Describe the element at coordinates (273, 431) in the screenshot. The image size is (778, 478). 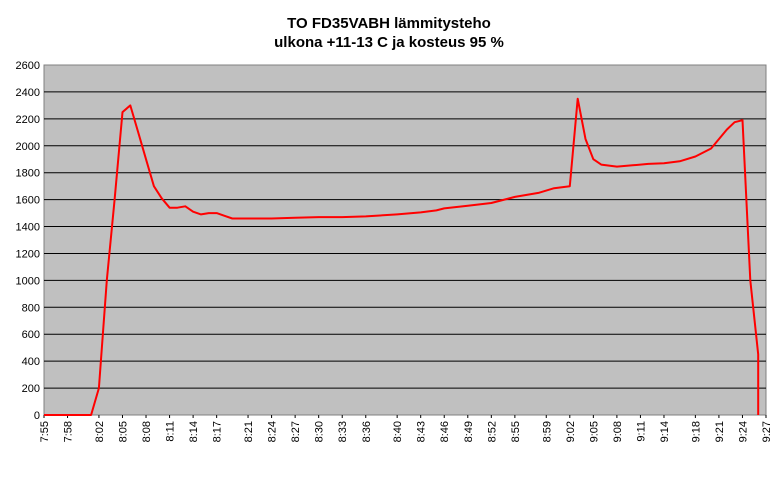
I see `x-tick-label: 8:24` at that location.